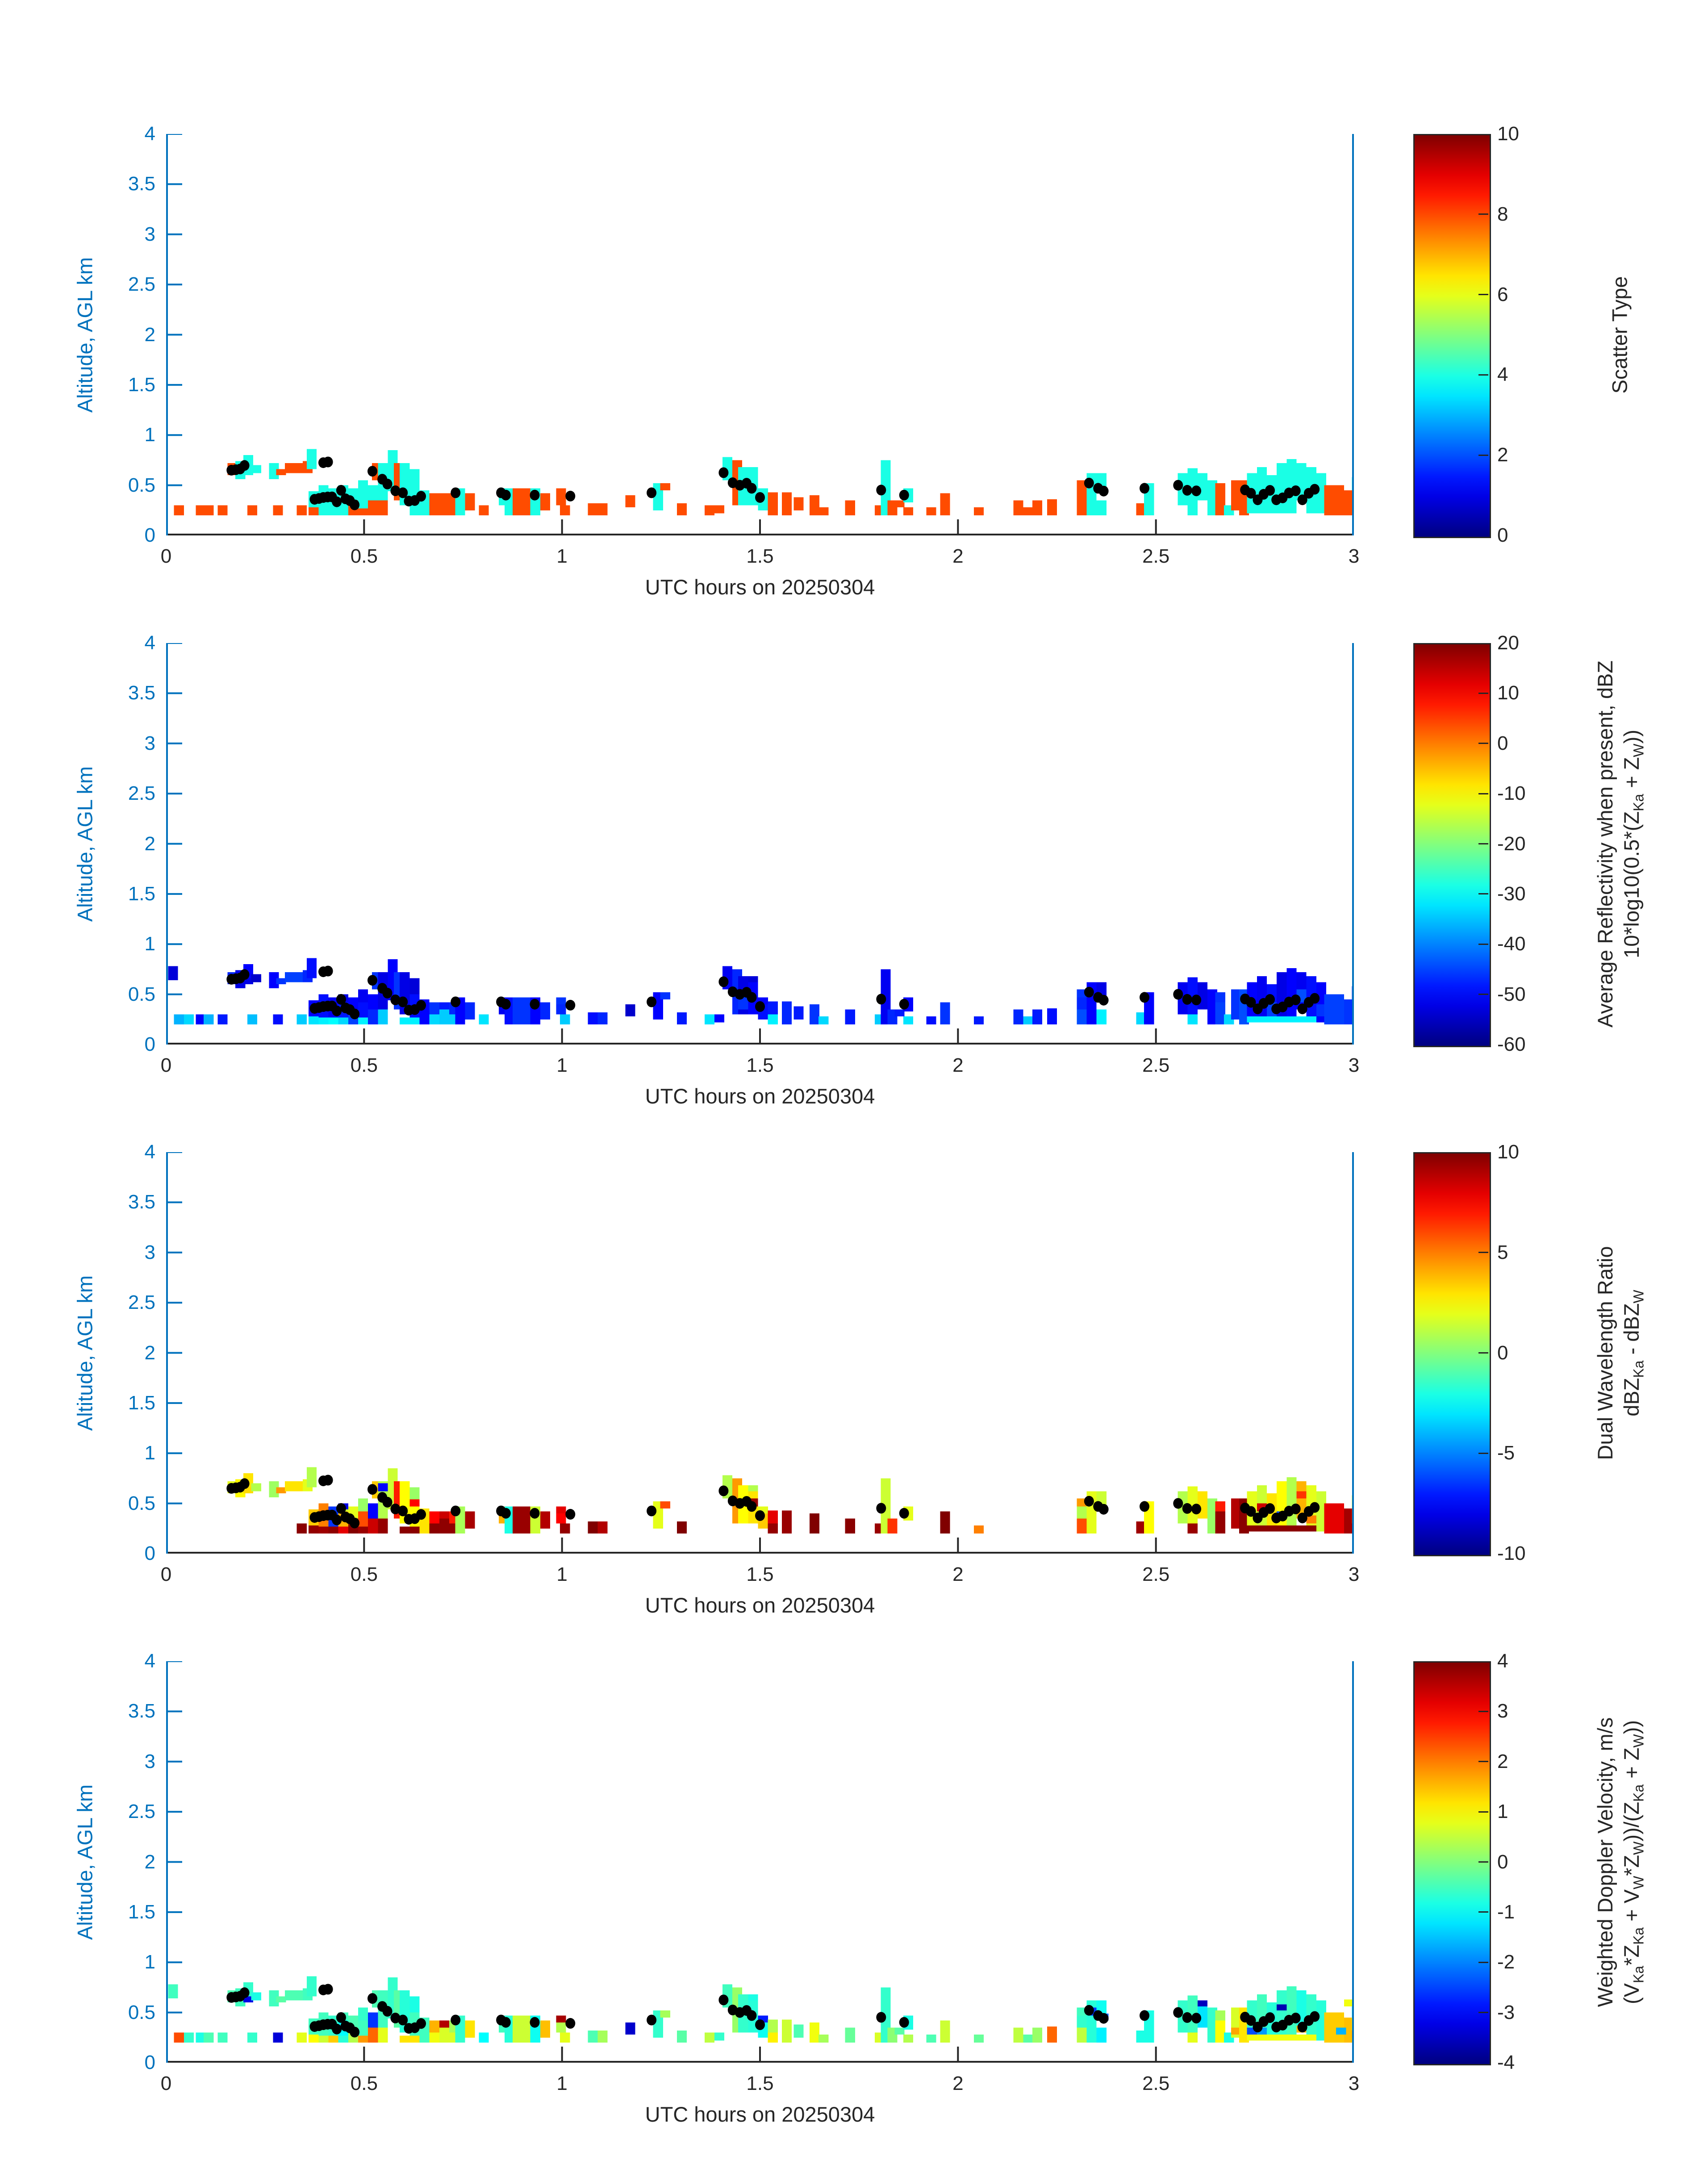 This screenshot has height=2177, width=1708. I want to click on colorbar-tick-label: 4, so click(1502, 375).